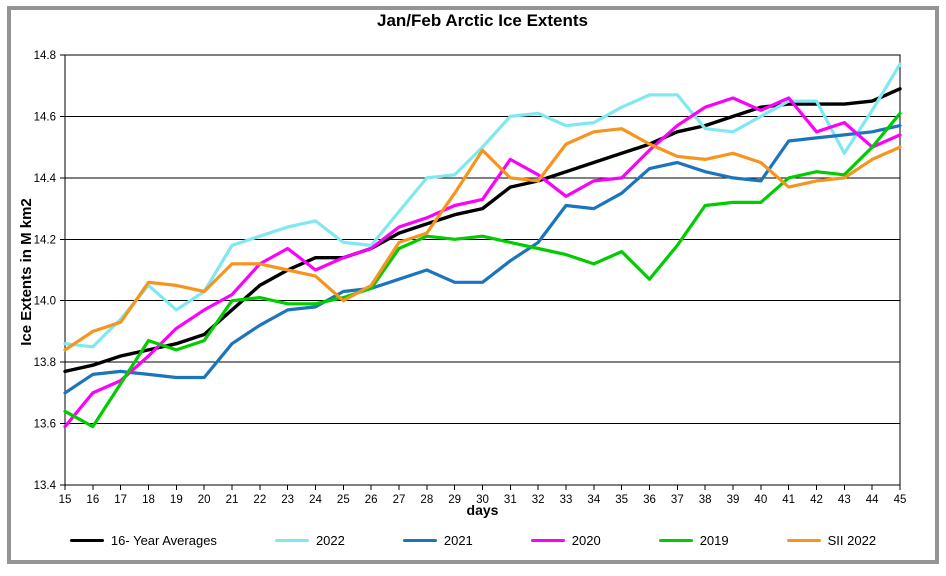  What do you see at coordinates (844, 500) in the screenshot?
I see `x-tick-label: 43` at bounding box center [844, 500].